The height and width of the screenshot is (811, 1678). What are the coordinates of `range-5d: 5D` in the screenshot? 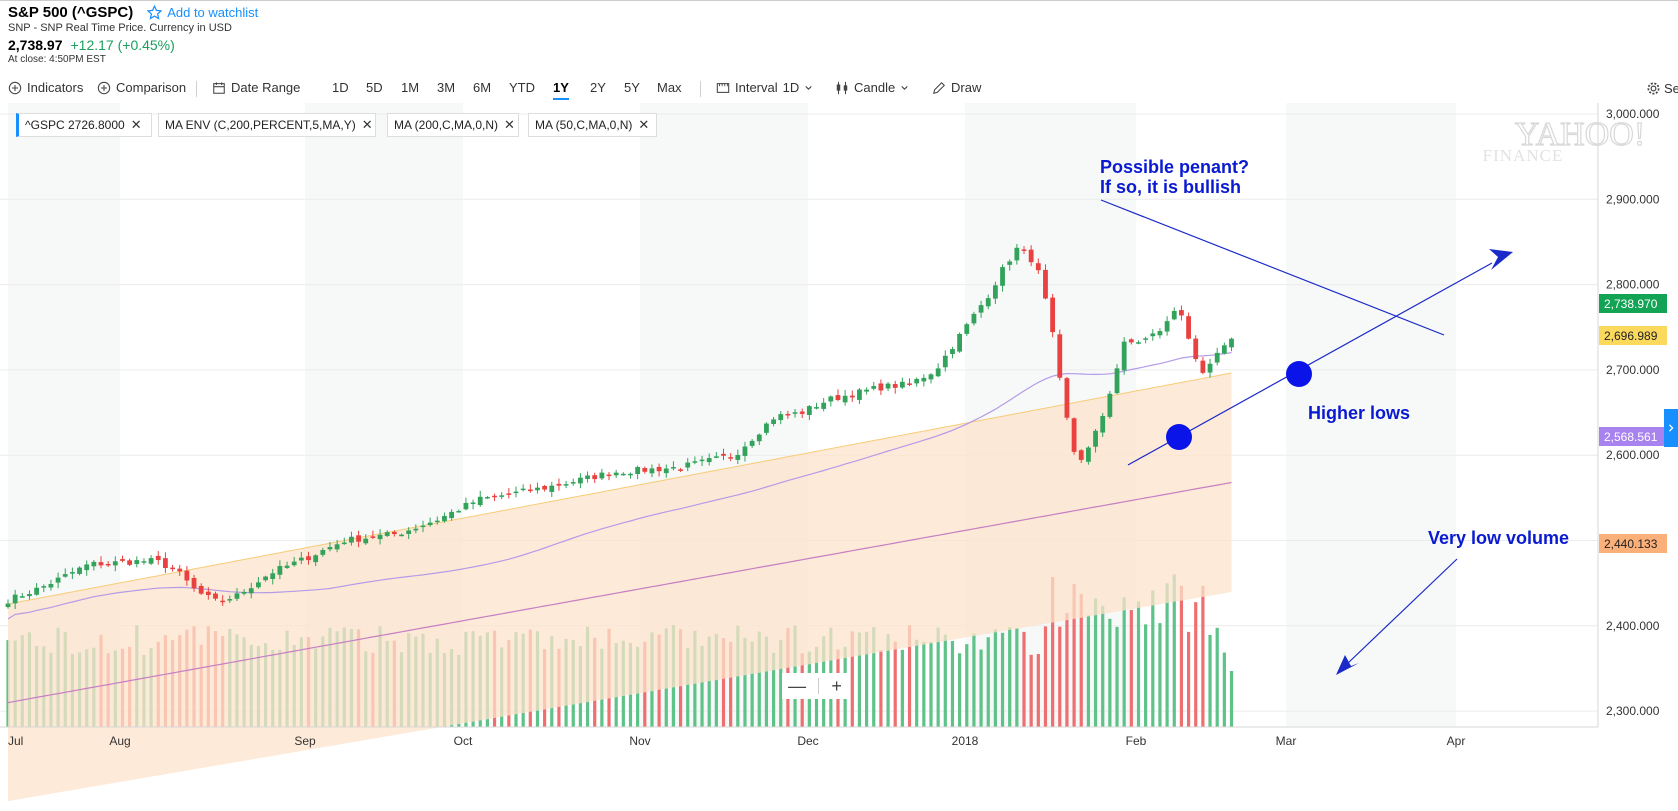 It's located at (374, 87).